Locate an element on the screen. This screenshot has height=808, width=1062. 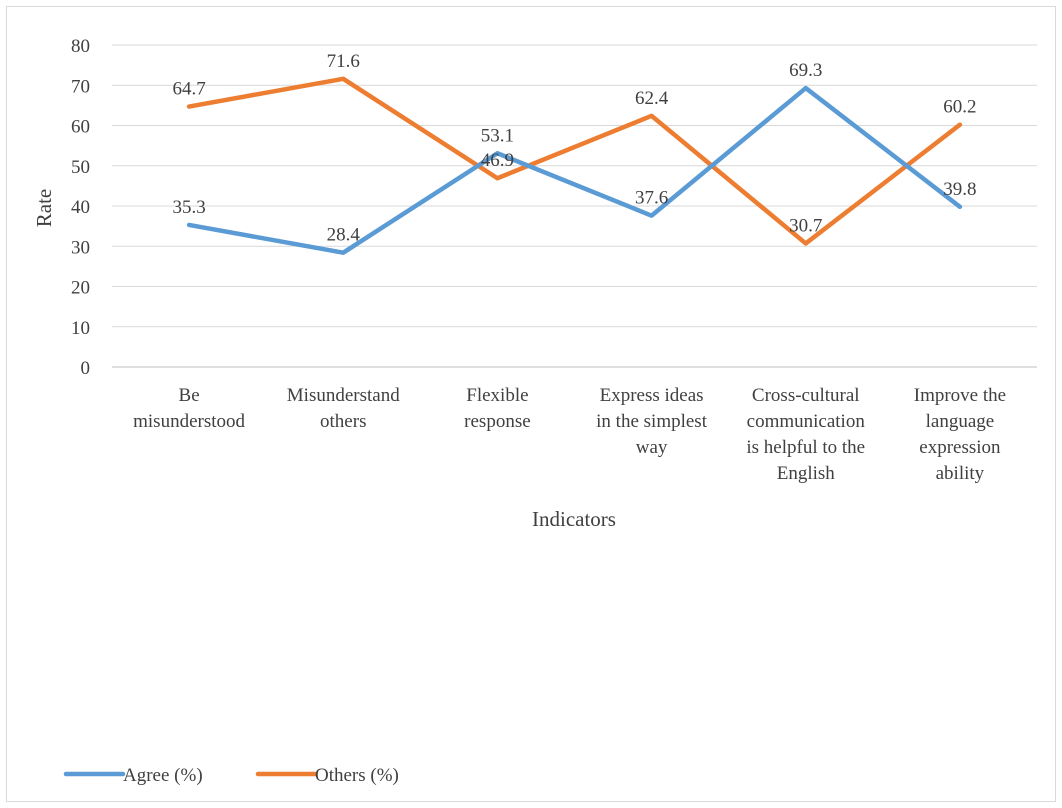
data-label: 46.9 is located at coordinates (497, 160).